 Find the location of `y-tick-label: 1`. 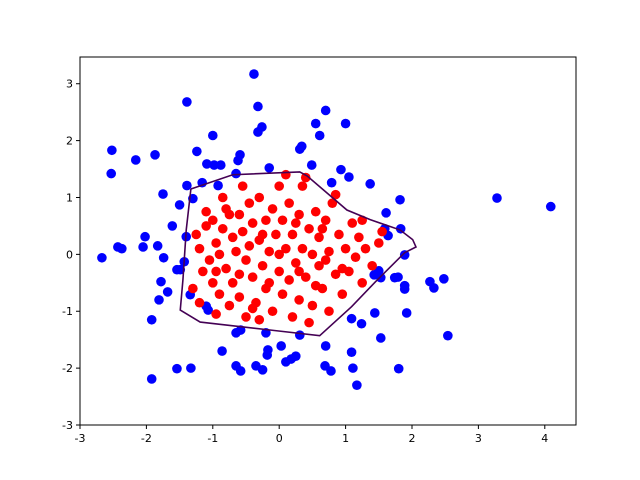

y-tick-label: 1 is located at coordinates (69, 197).